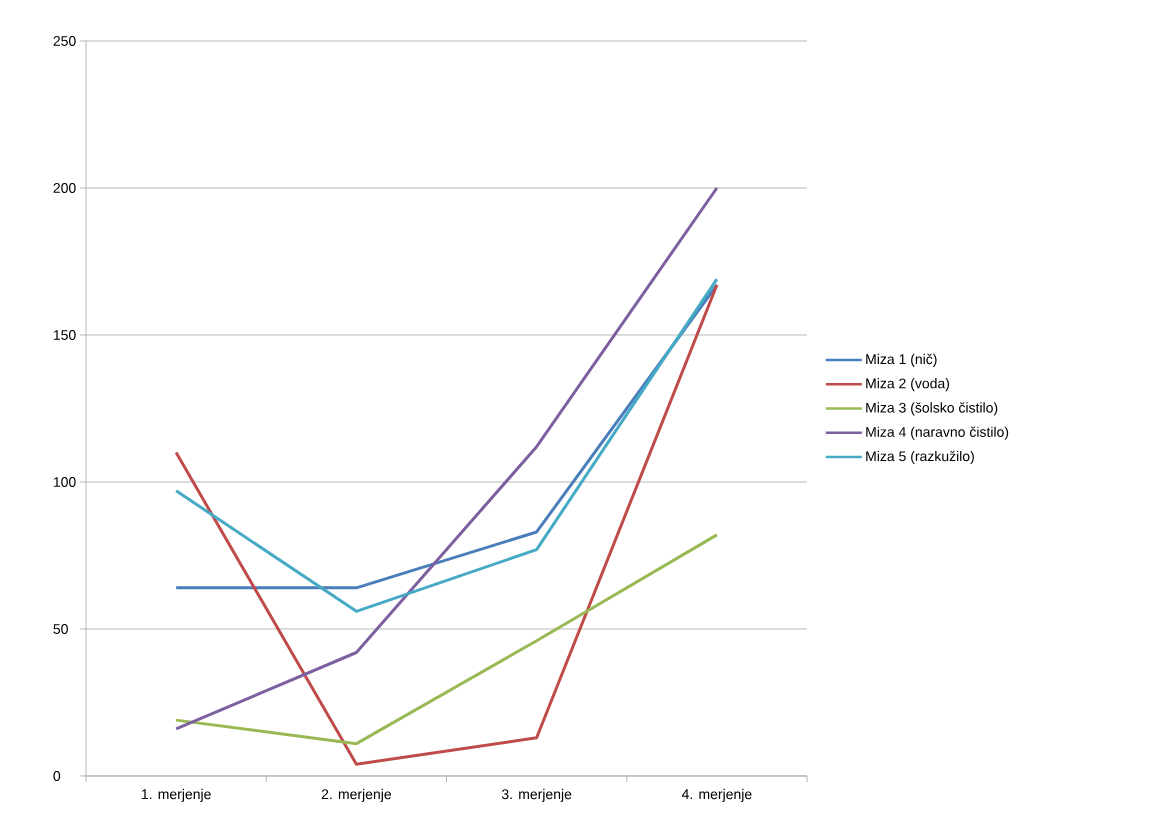 Image resolution: width=1157 pixels, height=832 pixels. What do you see at coordinates (716, 795) in the screenshot?
I see `x-tick-label: 4. merjenje` at bounding box center [716, 795].